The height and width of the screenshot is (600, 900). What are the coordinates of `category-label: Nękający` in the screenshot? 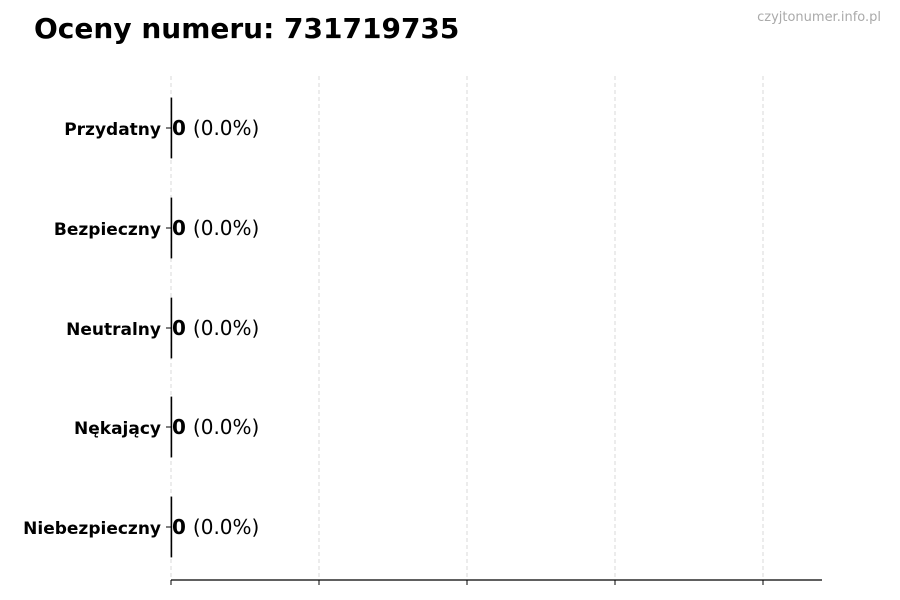 It's located at (117, 429).